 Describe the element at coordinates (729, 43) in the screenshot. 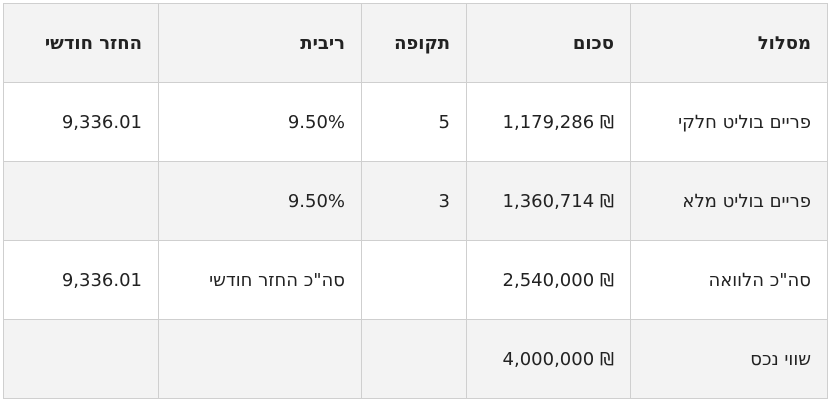

I see `header-track: מסלול` at that location.